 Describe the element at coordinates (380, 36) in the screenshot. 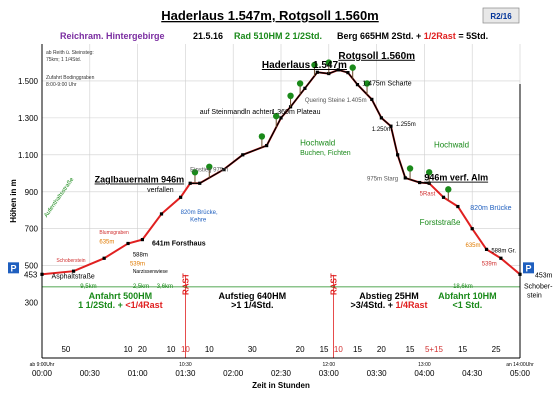

I see `berg-label: Berg 665HM 2Std. +` at that location.